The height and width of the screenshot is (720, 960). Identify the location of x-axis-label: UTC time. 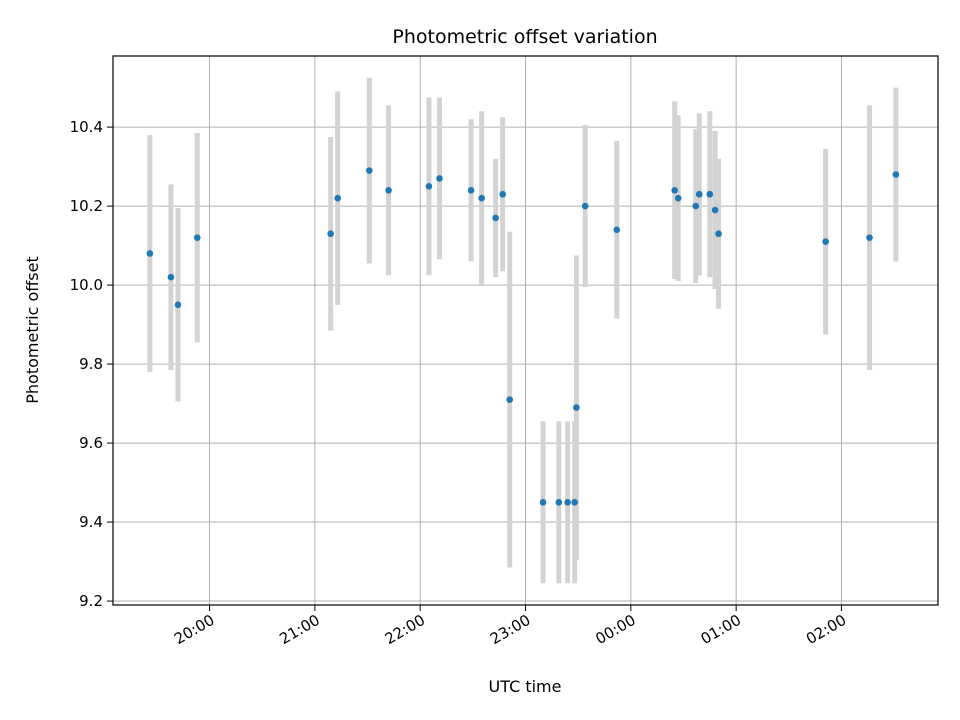
(525, 686).